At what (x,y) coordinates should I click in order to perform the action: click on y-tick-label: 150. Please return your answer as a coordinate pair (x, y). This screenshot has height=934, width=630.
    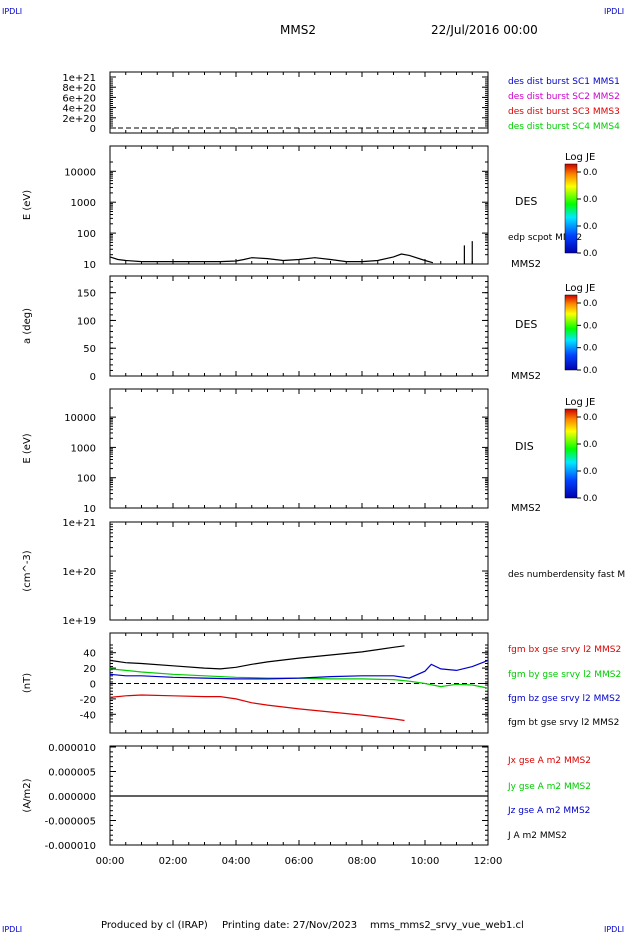
    Looking at the image, I should click on (86, 294).